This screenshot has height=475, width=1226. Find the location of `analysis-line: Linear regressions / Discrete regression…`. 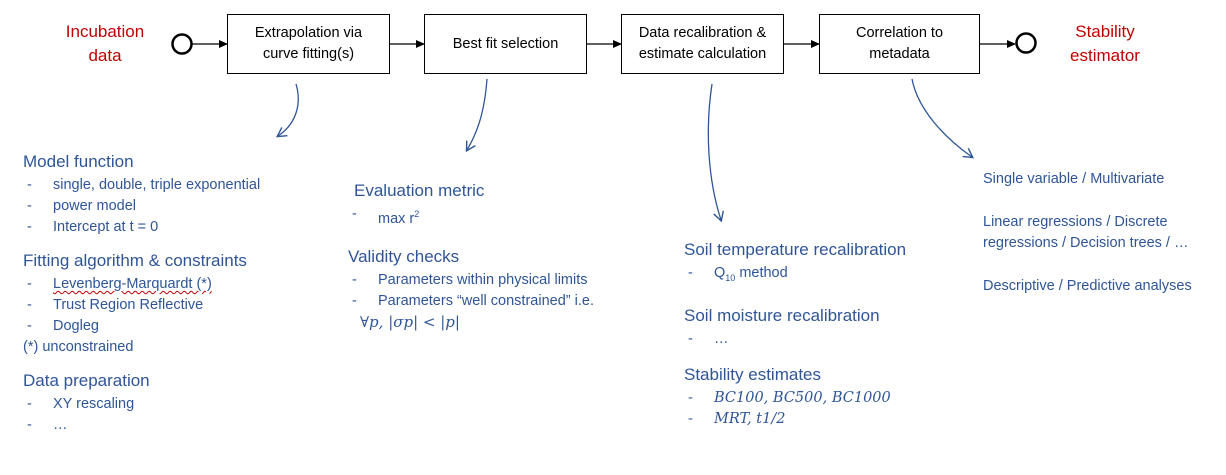

analysis-line: Linear regressions / Discrete regression… is located at coordinates (1086, 232).